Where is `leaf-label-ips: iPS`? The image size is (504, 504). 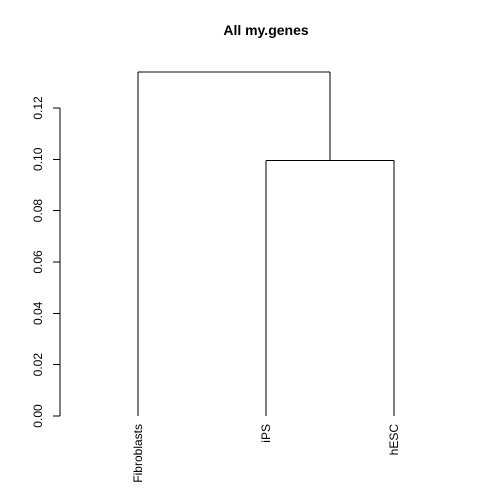 leaf-label-ips: iPS is located at coordinates (266, 433).